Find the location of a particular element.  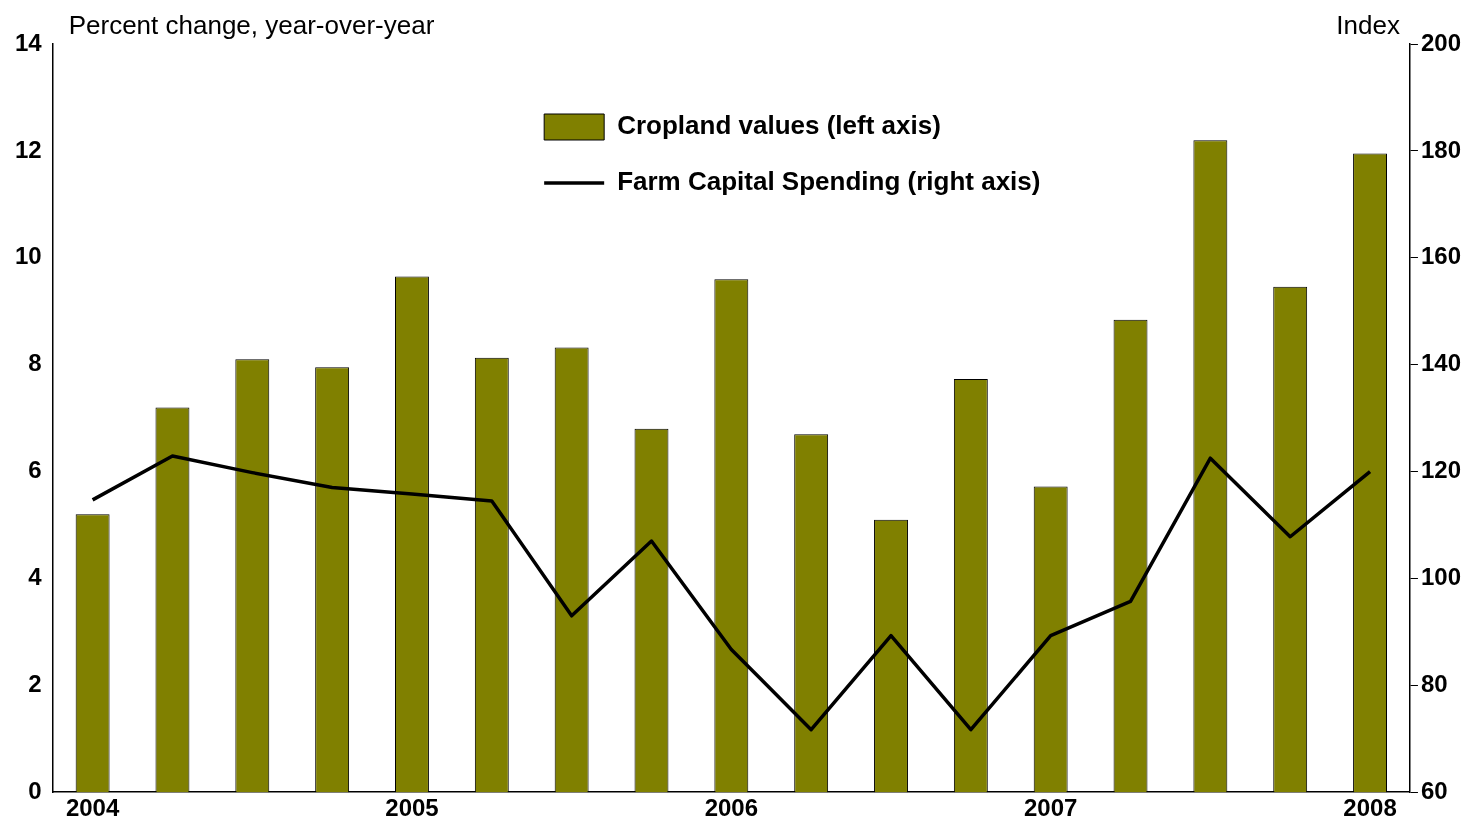

y-tick-label: 14 is located at coordinates (28, 42).